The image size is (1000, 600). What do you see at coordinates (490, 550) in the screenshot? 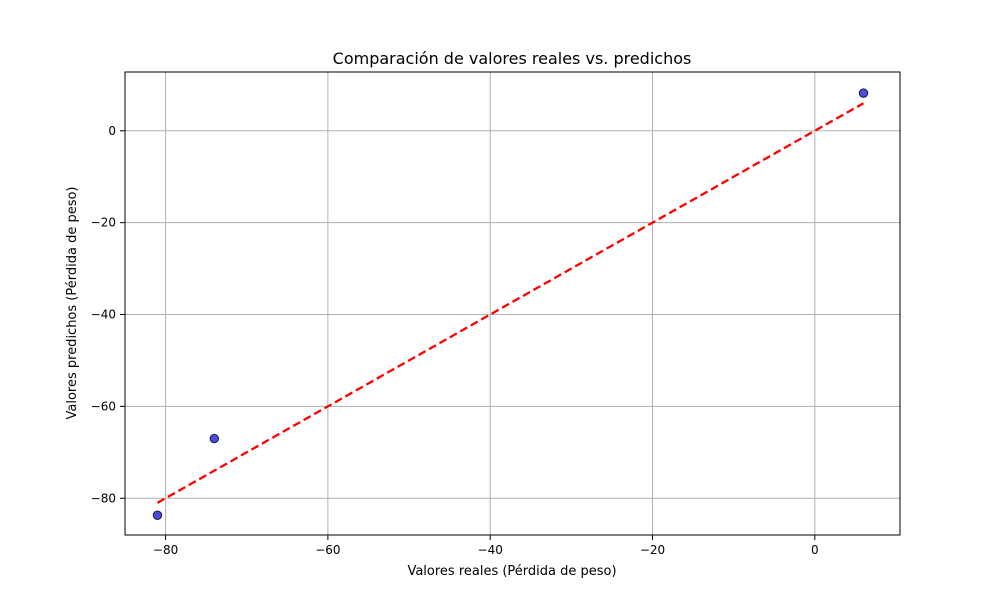
I see `x-tick-label: −40` at bounding box center [490, 550].